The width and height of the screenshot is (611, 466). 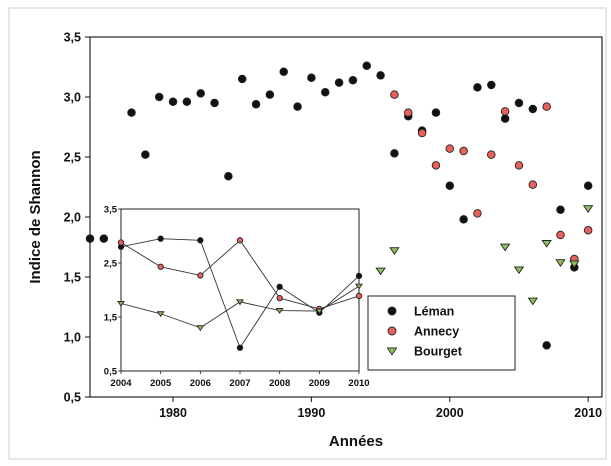 What do you see at coordinates (588, 413) in the screenshot?
I see `x-tick-label: 2010` at bounding box center [588, 413].